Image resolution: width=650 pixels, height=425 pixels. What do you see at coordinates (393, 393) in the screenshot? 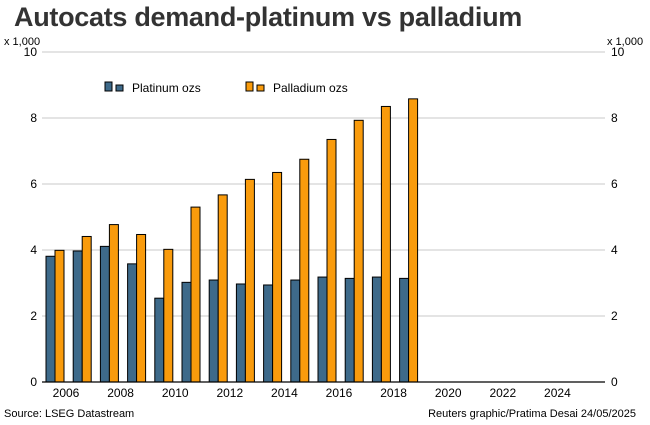
I see `x-tick-label: 2018` at bounding box center [393, 393].